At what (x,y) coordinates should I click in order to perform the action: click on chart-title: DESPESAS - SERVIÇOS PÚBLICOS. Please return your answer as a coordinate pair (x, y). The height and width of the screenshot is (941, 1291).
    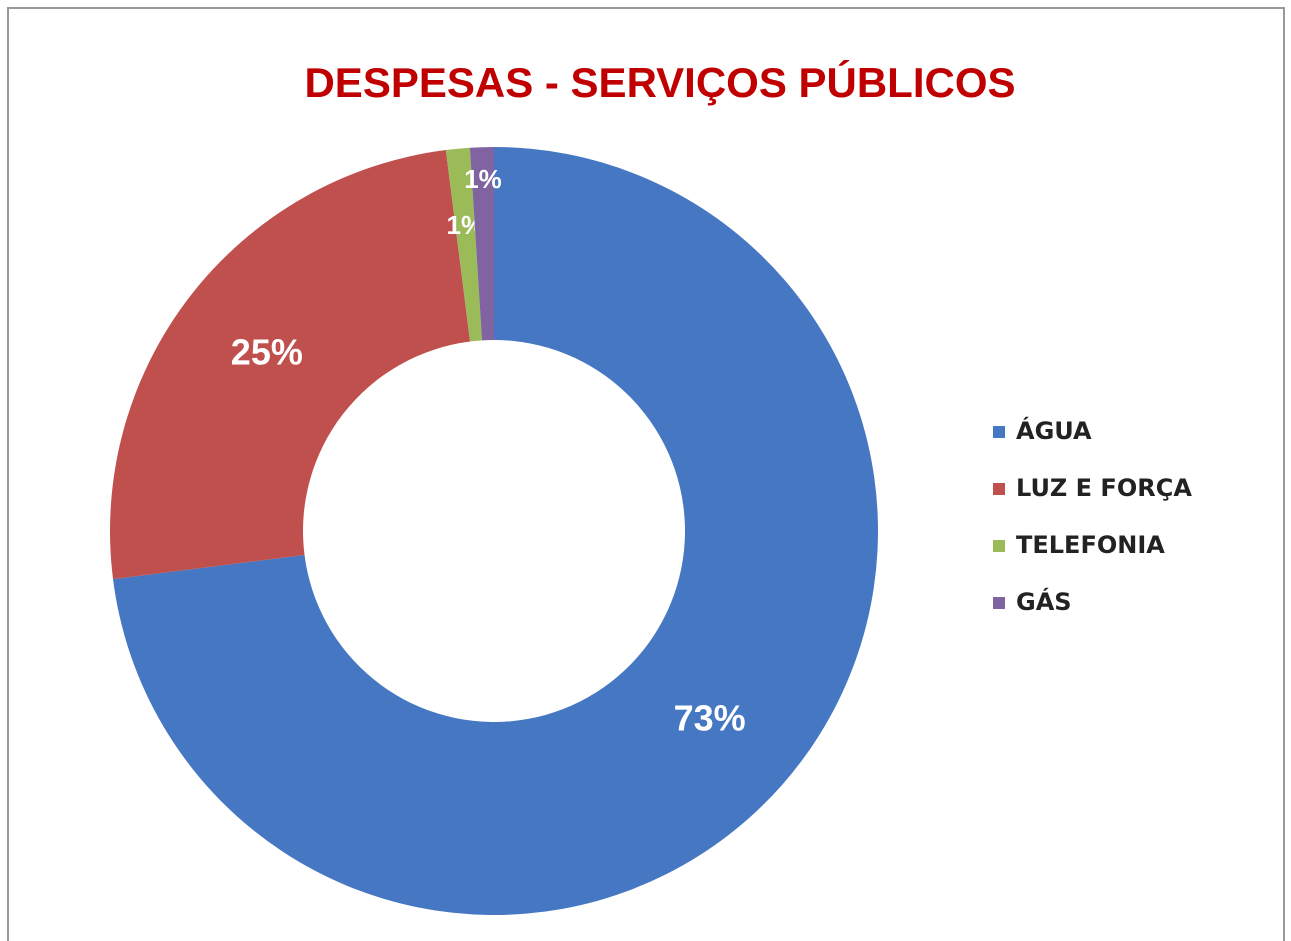
    Looking at the image, I should click on (659, 82).